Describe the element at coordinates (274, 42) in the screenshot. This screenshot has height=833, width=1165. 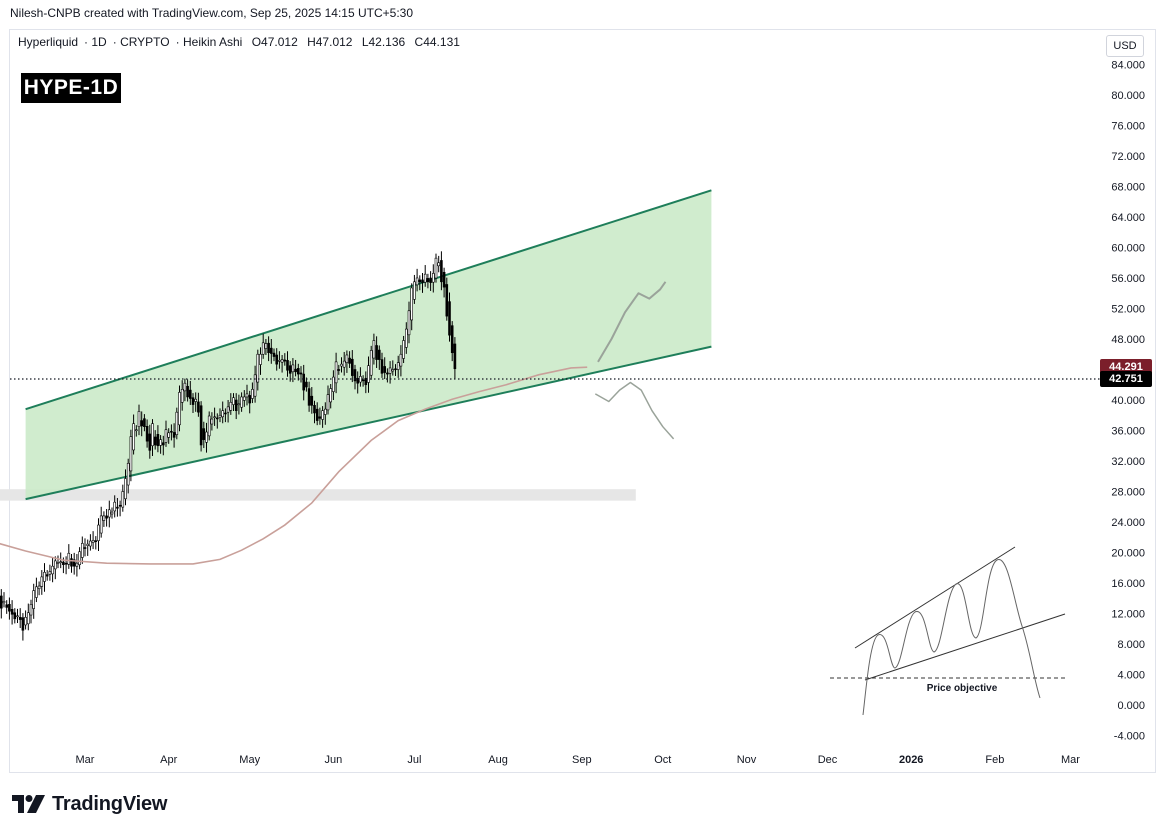
I see `ohlc-open: O47.012` at that location.